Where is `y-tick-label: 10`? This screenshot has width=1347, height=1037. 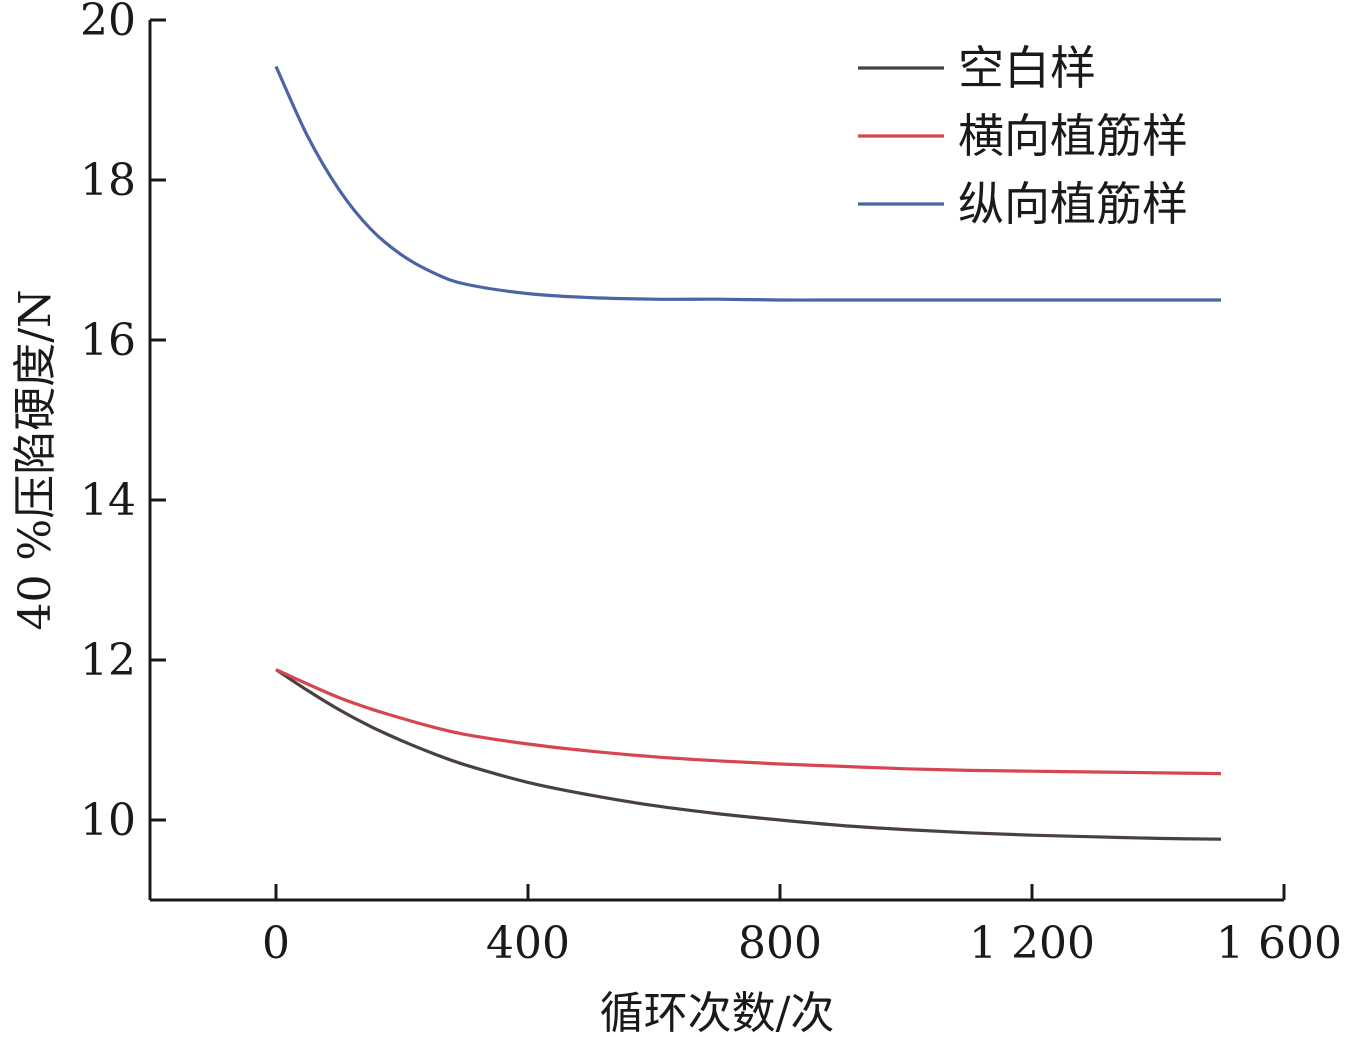
y-tick-label: 10 is located at coordinates (108, 820).